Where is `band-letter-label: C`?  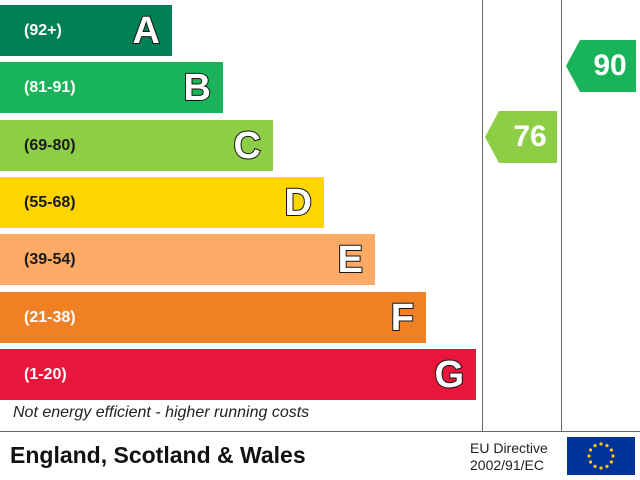 band-letter-label: C is located at coordinates (247, 145).